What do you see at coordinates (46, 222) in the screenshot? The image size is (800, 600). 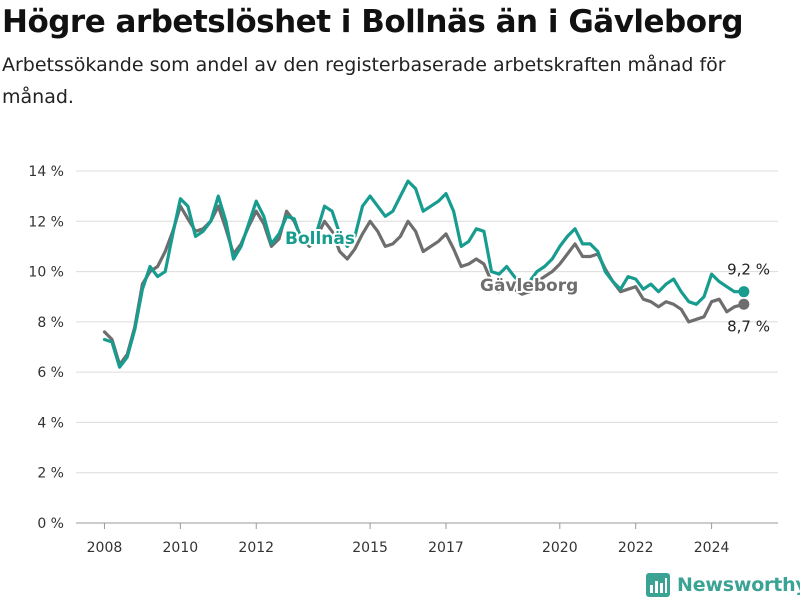 I see `y-tick-label: 12 %` at bounding box center [46, 222].